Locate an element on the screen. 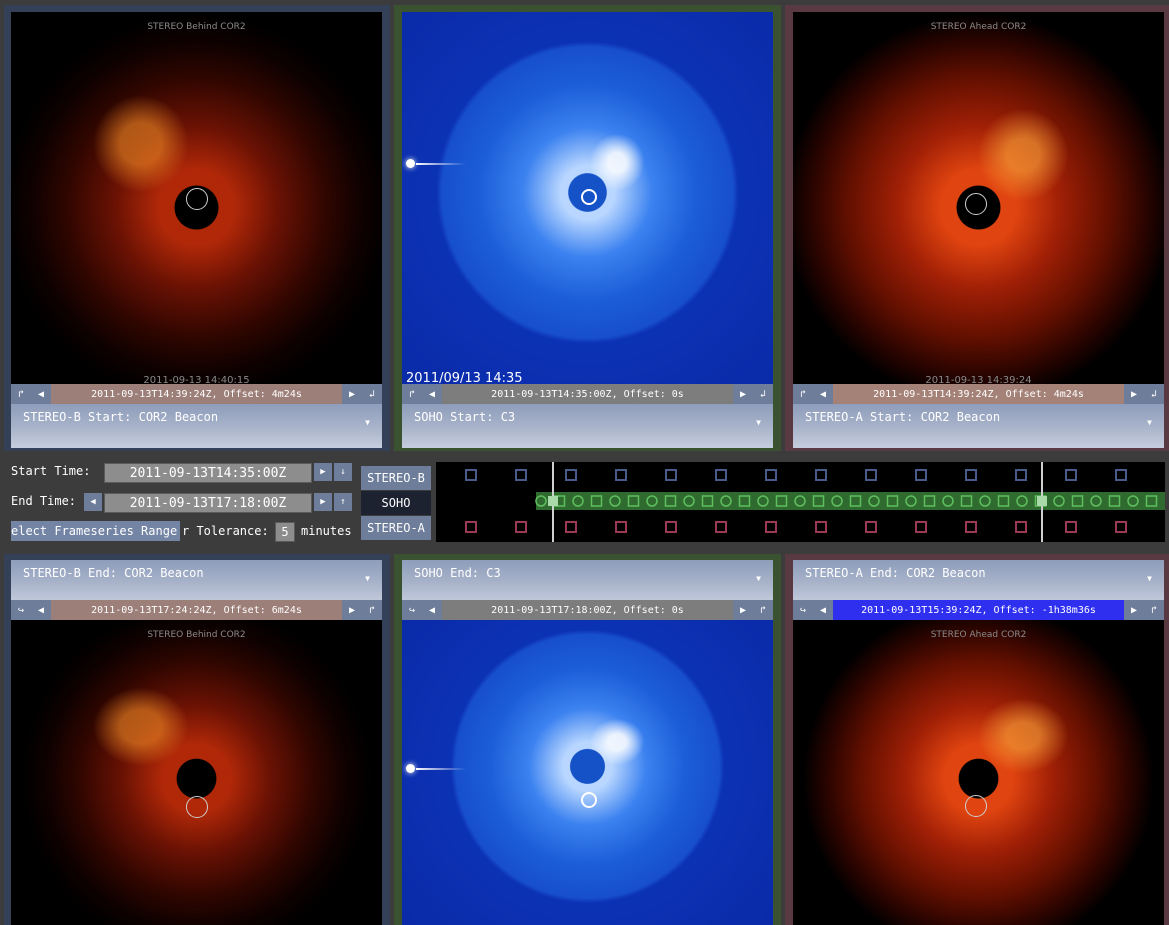 Image resolution: width=1169 pixels, height=925 pixels. image-date: 2011/09/13 14:35 is located at coordinates (464, 378).